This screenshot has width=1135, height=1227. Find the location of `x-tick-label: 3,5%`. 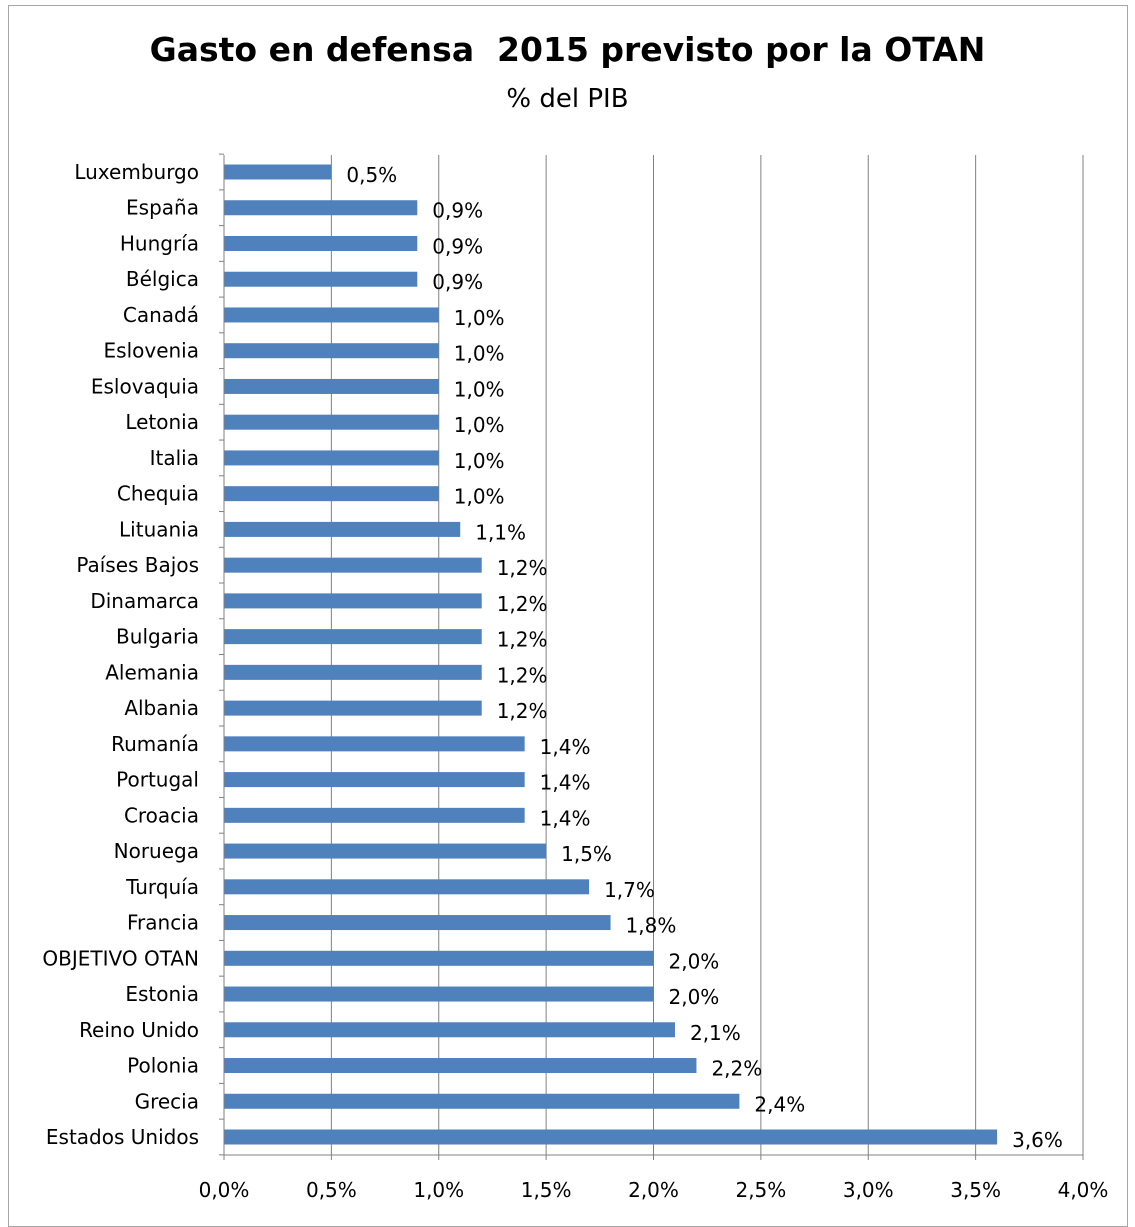

x-tick-label: 3,5% is located at coordinates (975, 1190).